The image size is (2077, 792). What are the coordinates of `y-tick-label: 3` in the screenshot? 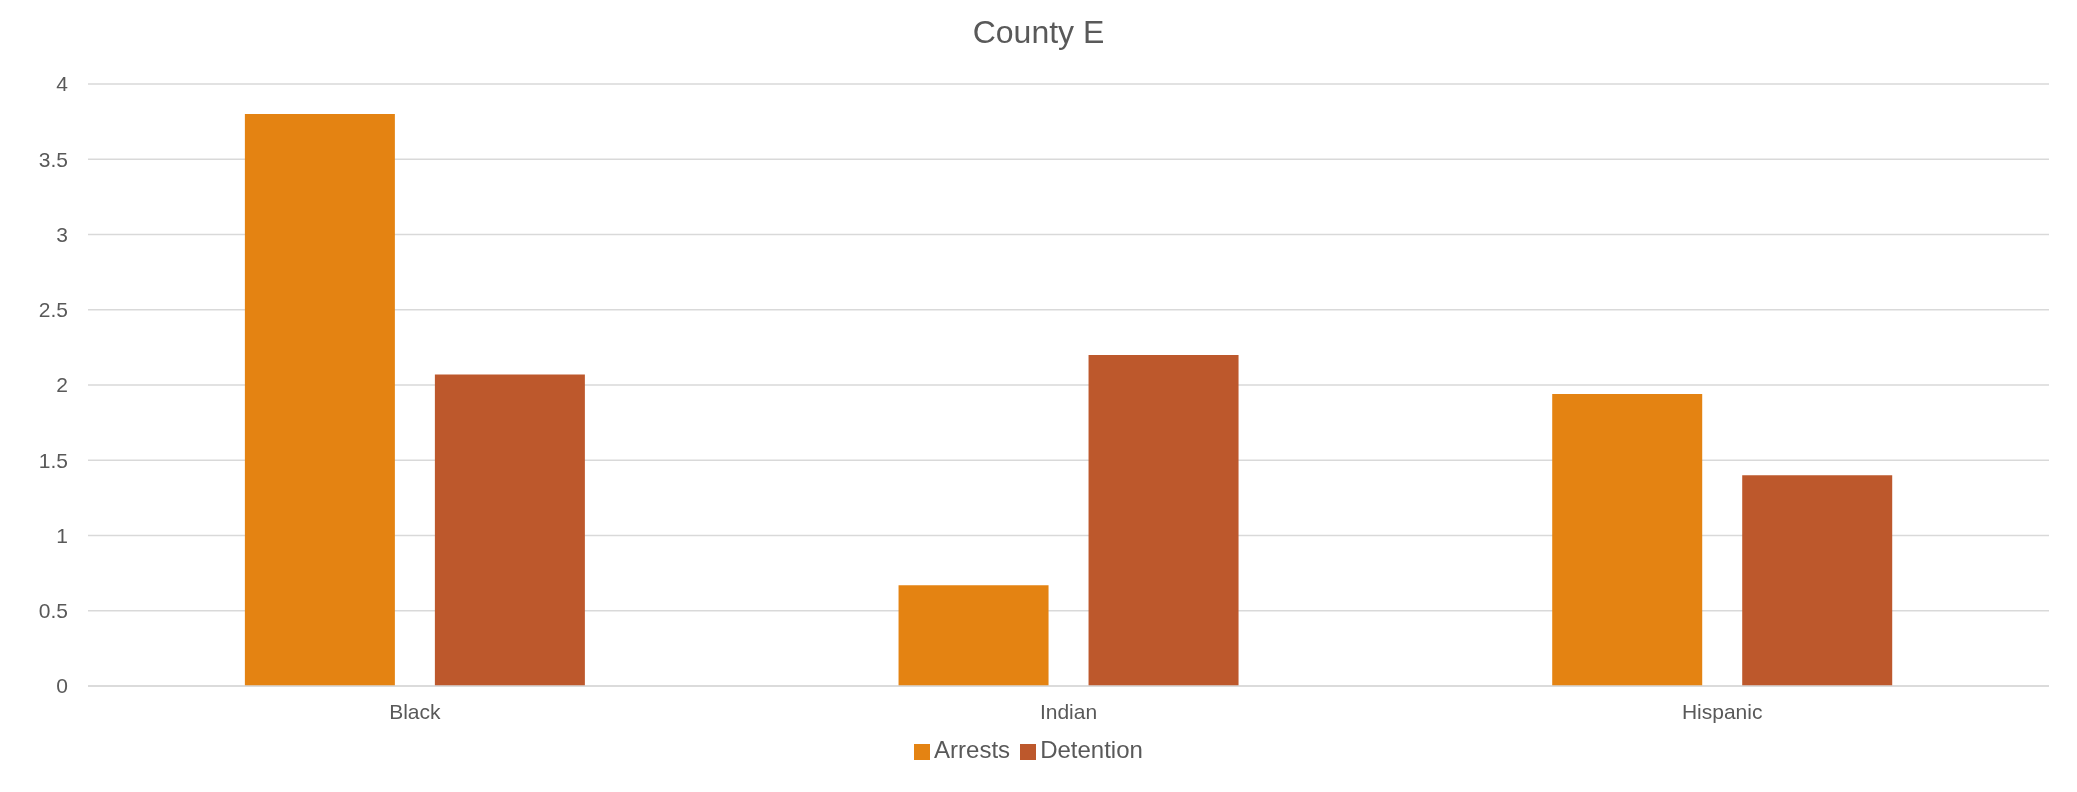 It's located at (62, 234).